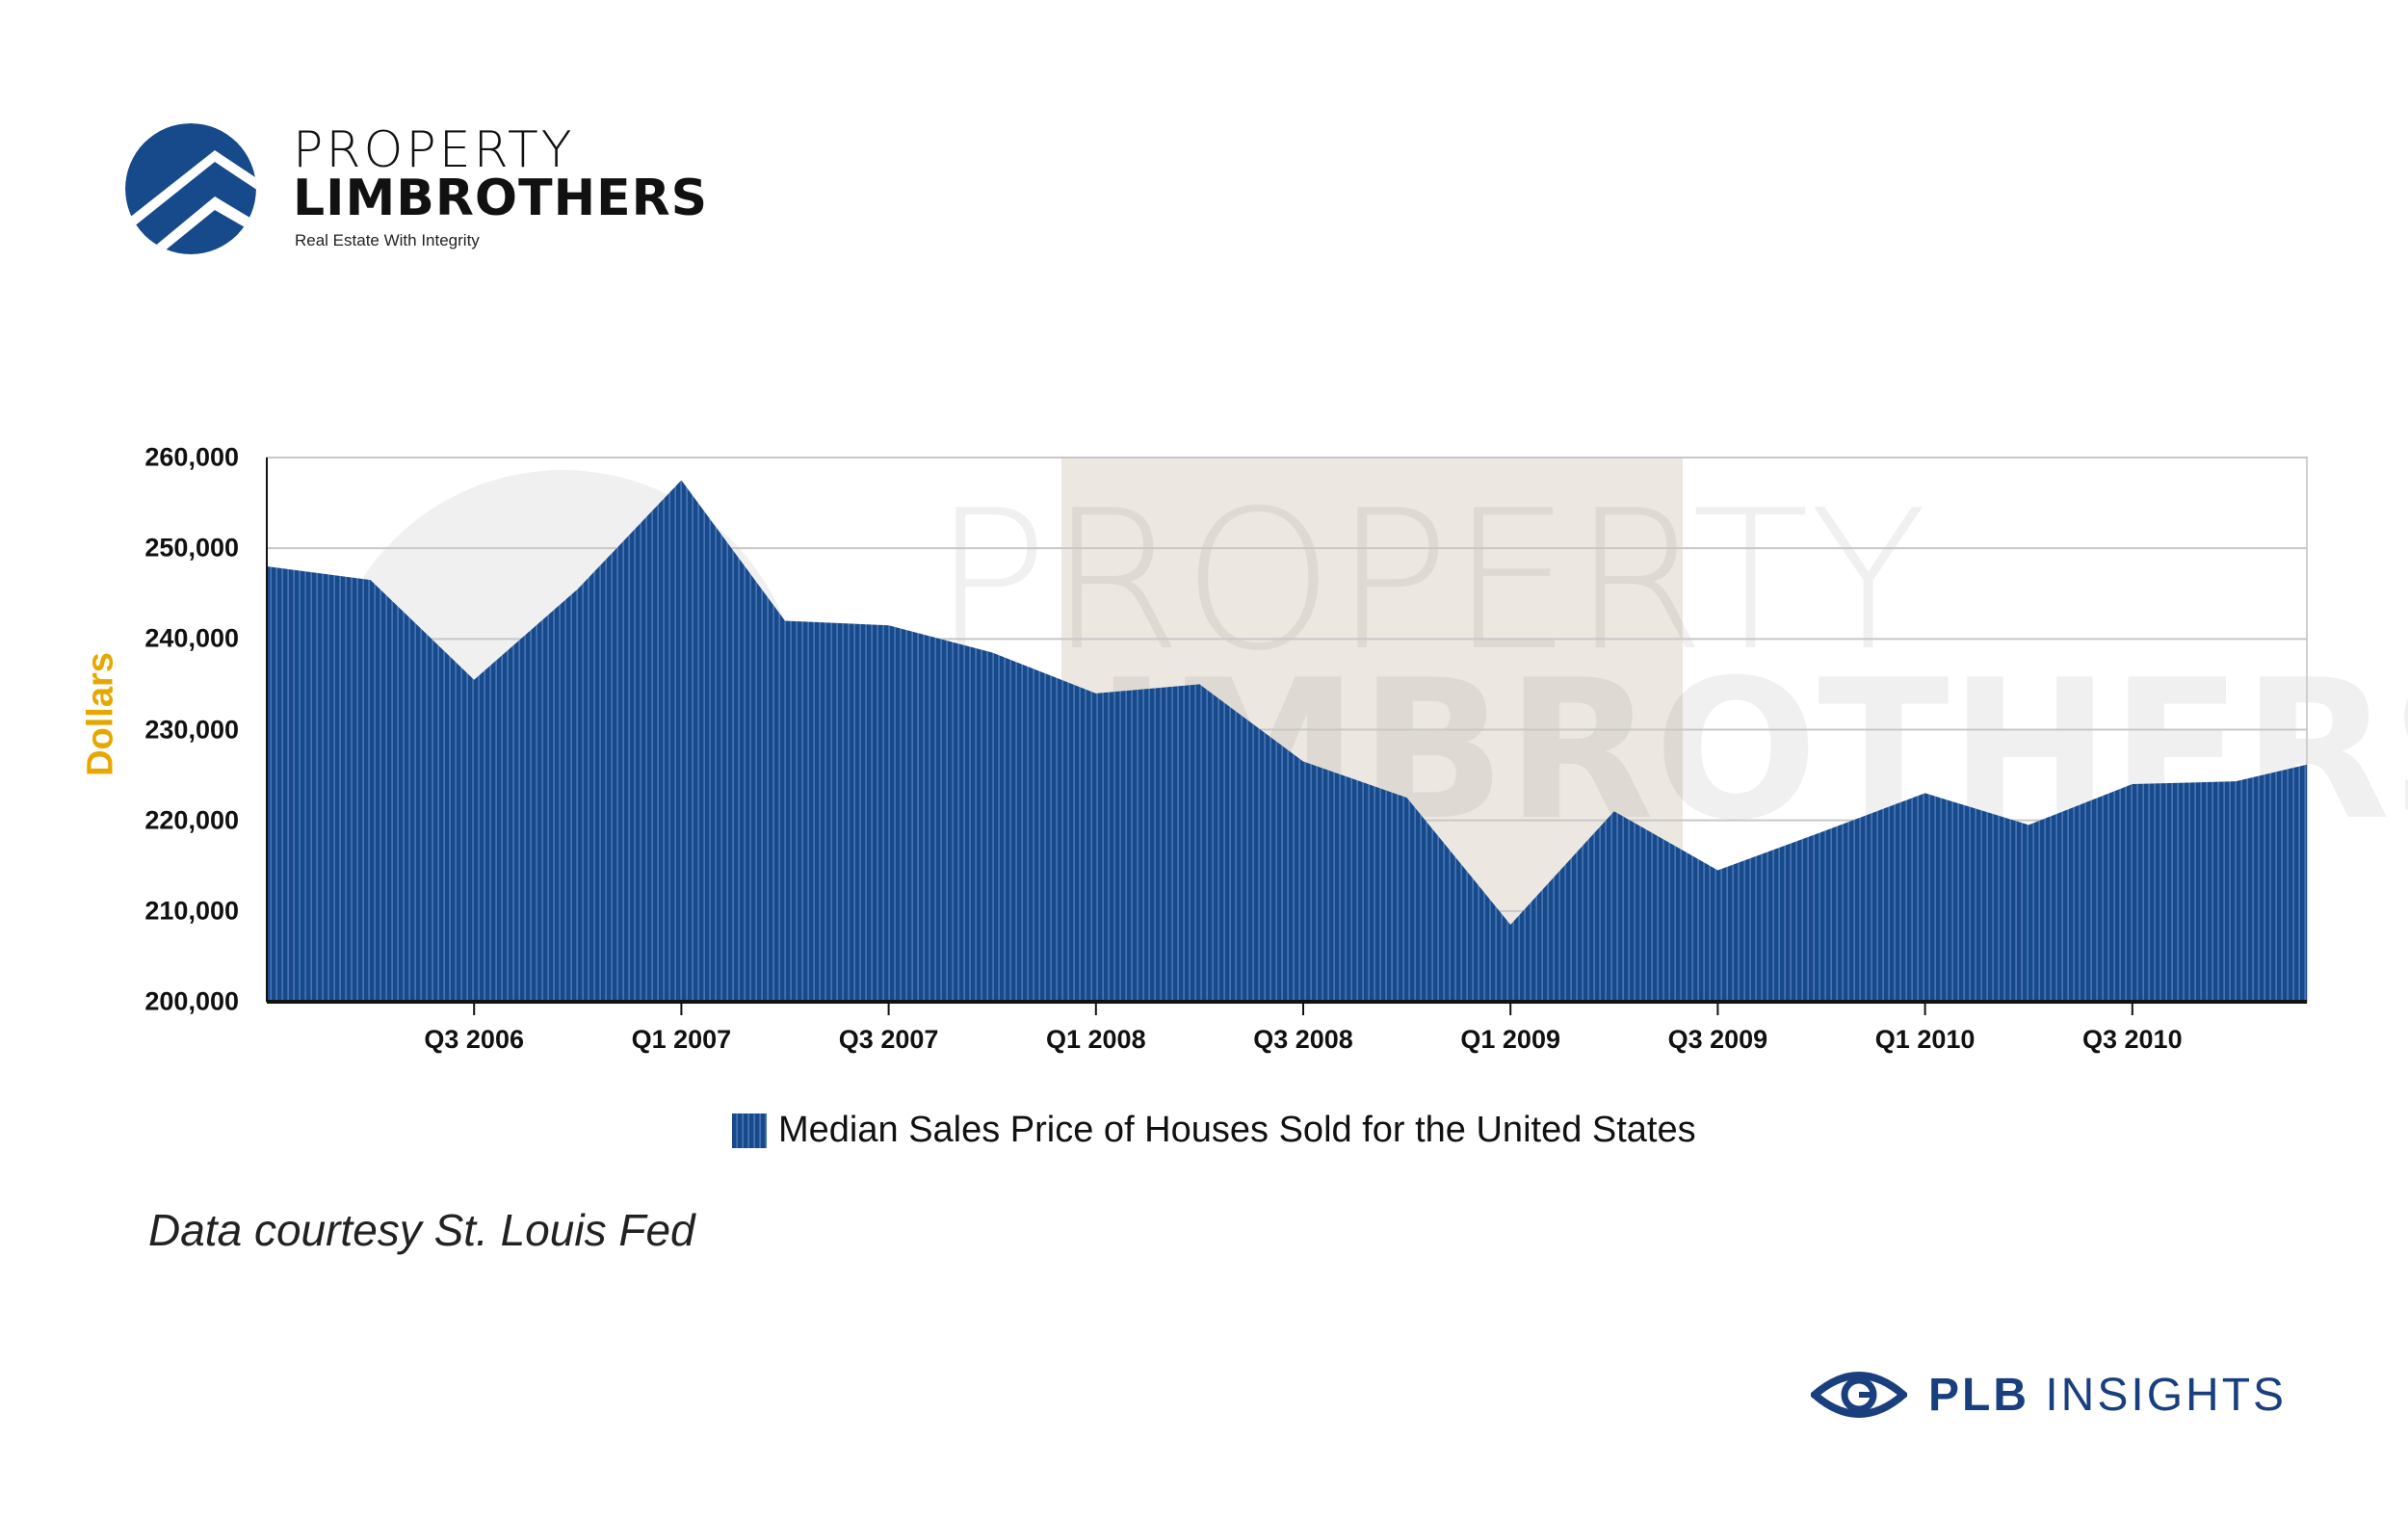 This screenshot has width=2408, height=1519. What do you see at coordinates (191, 820) in the screenshot?
I see `y-tick-label: 220,000` at bounding box center [191, 820].